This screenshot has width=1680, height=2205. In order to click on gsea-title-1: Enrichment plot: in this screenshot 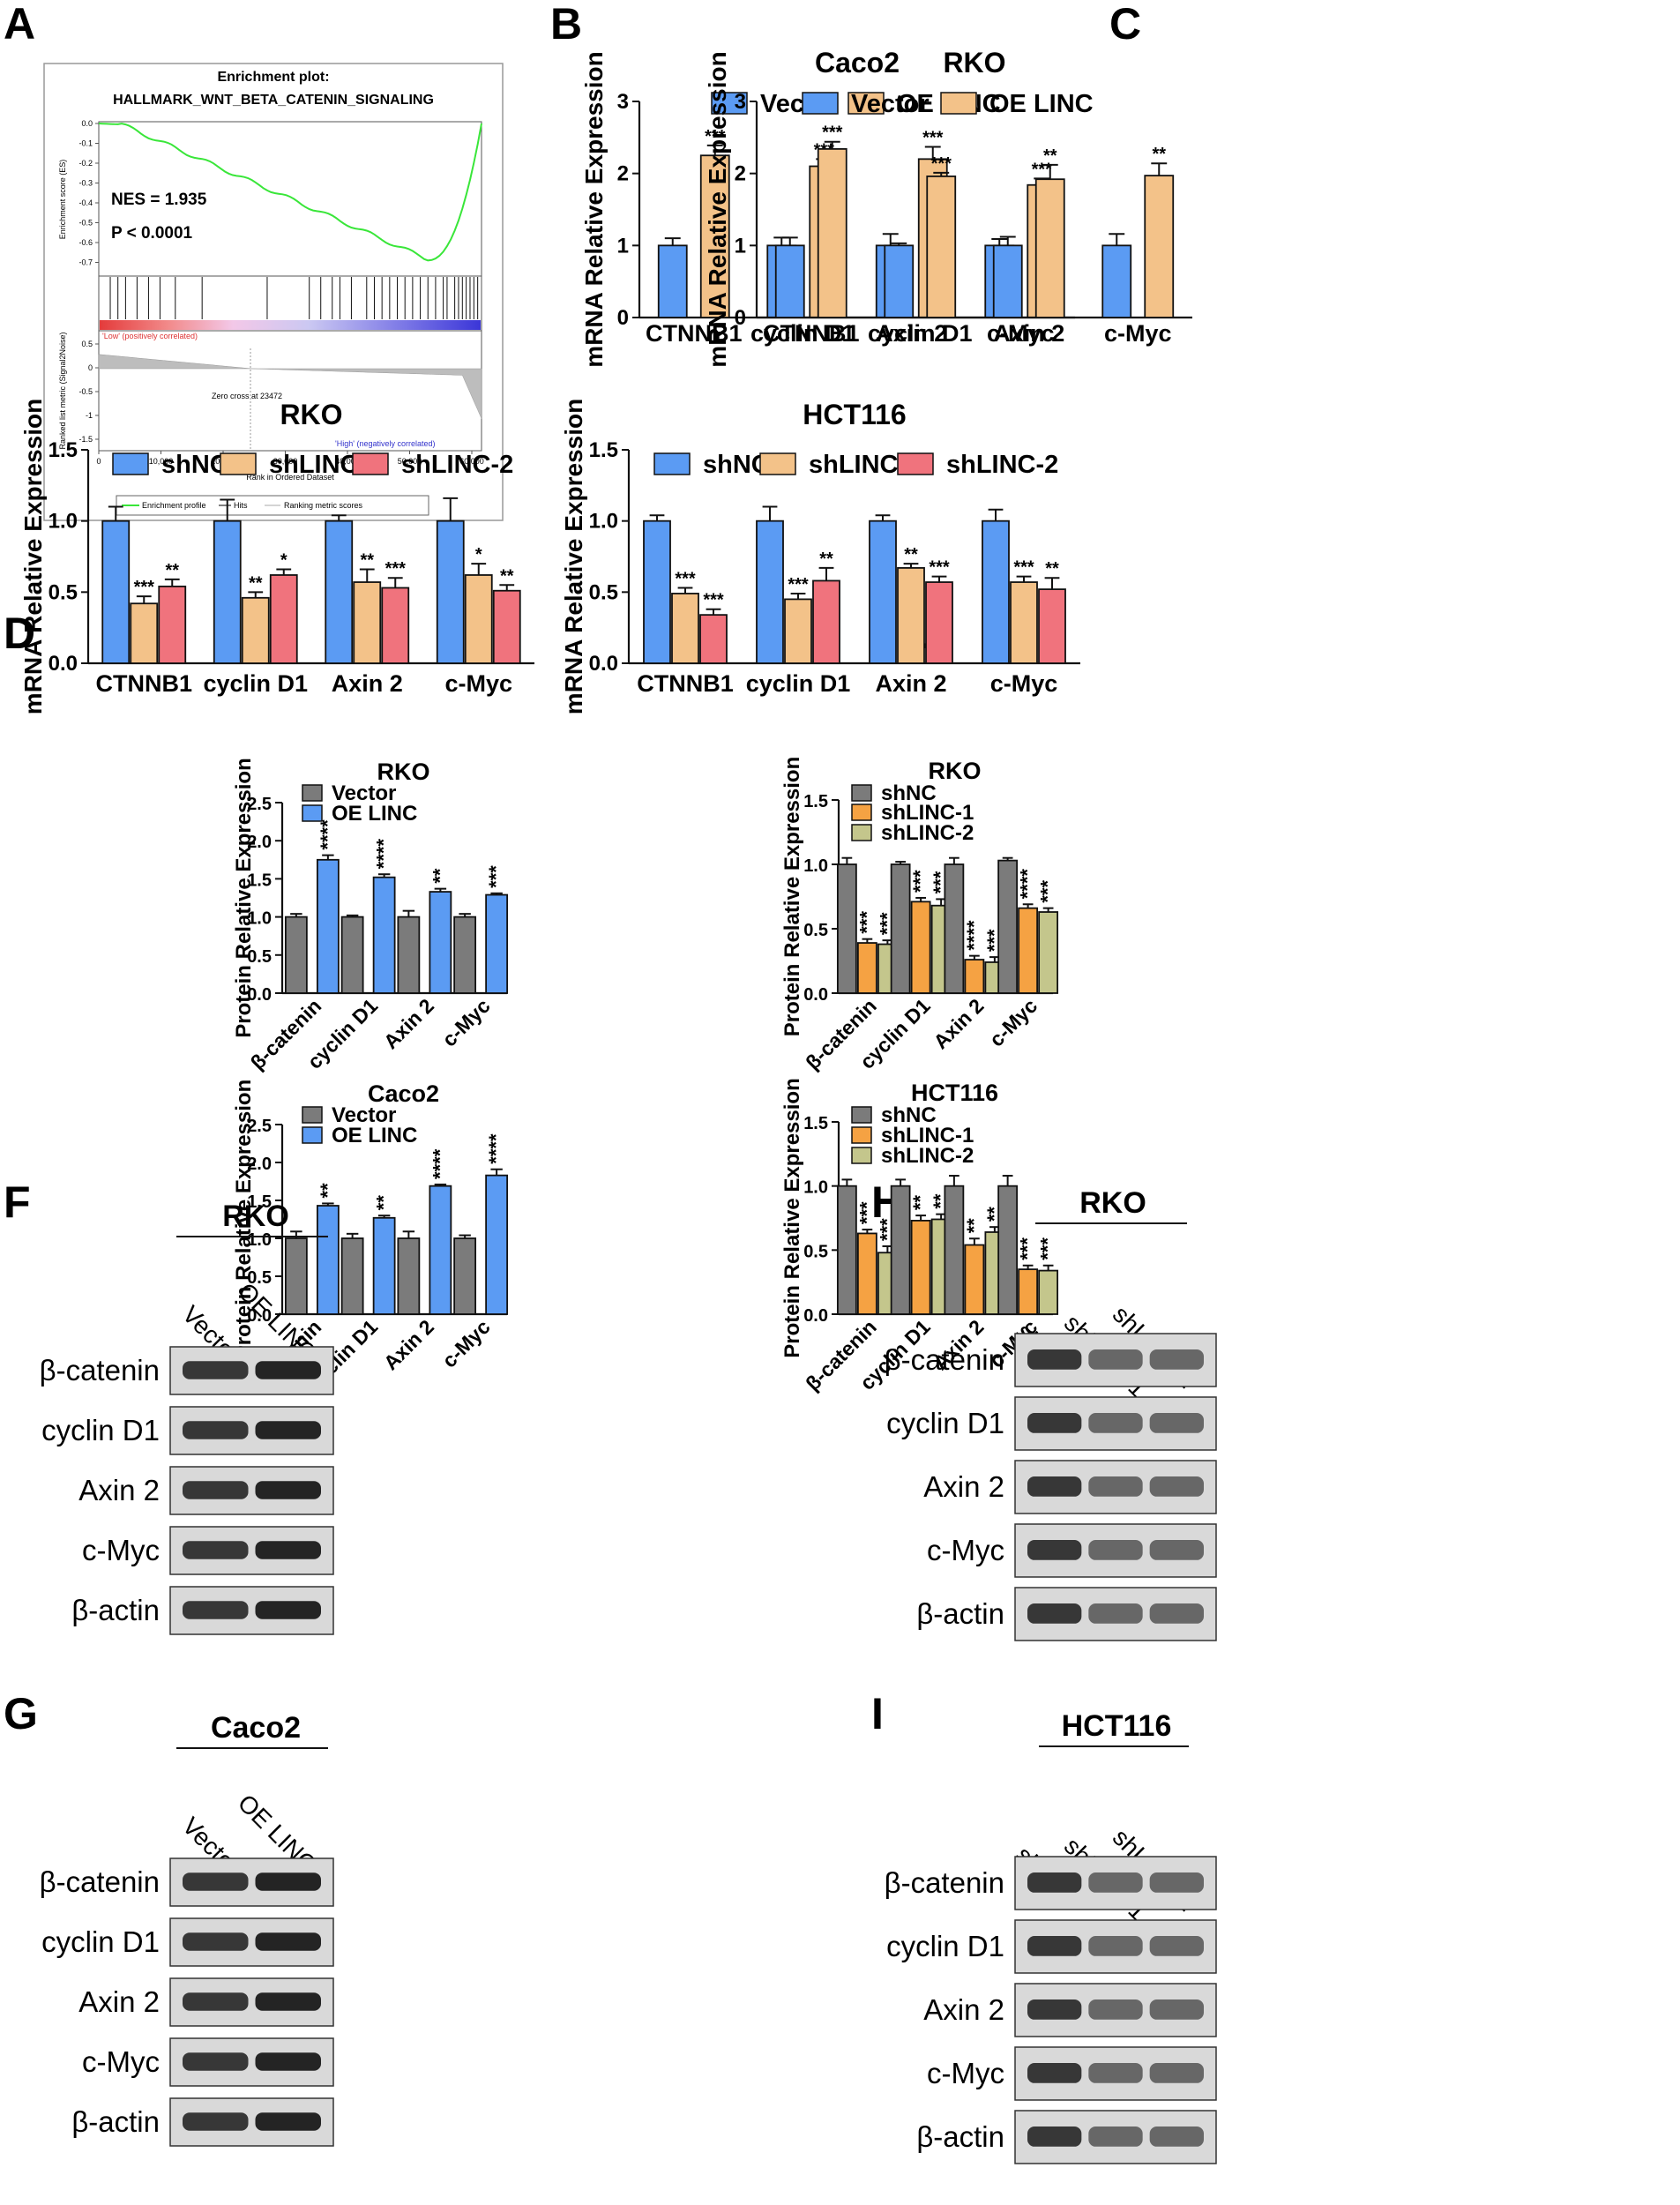, I will do `click(273, 77)`.